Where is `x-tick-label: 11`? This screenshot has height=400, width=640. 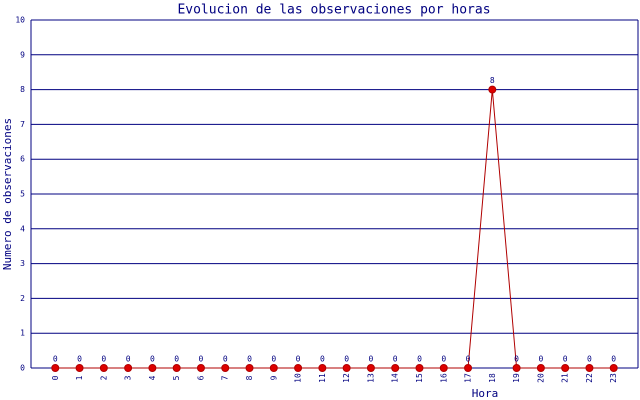
x-tick-label: 11 is located at coordinates (322, 378).